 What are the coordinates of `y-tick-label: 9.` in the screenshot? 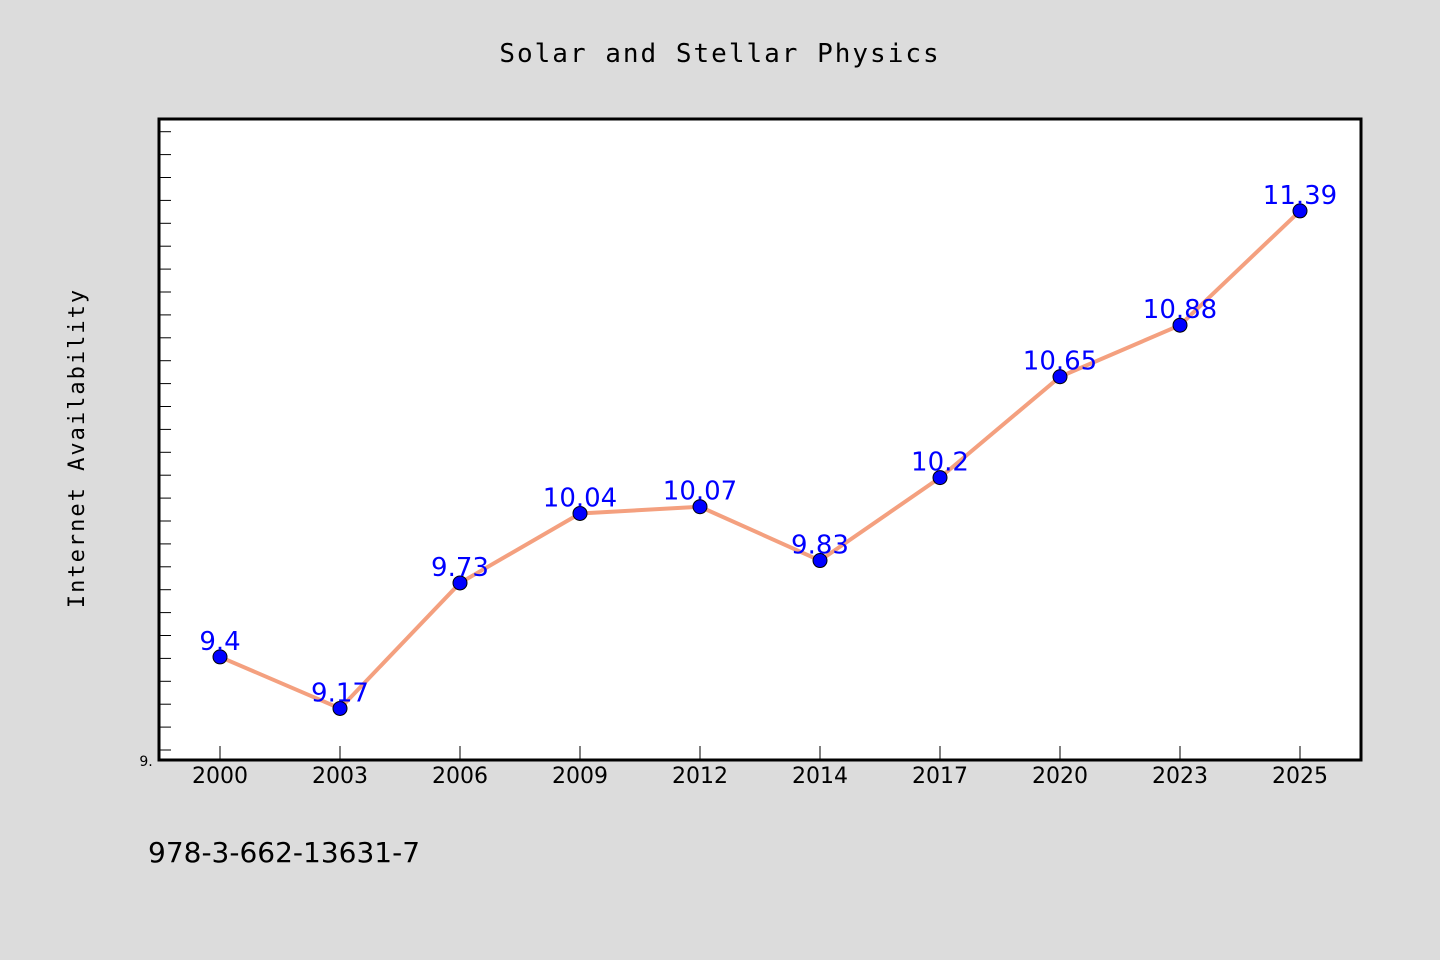 It's located at (145, 762).